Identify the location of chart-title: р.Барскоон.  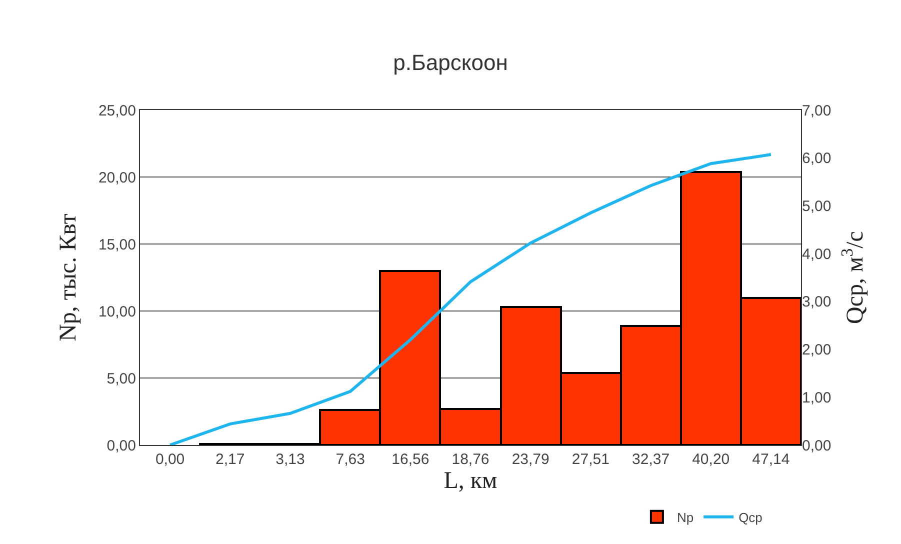
(450, 62).